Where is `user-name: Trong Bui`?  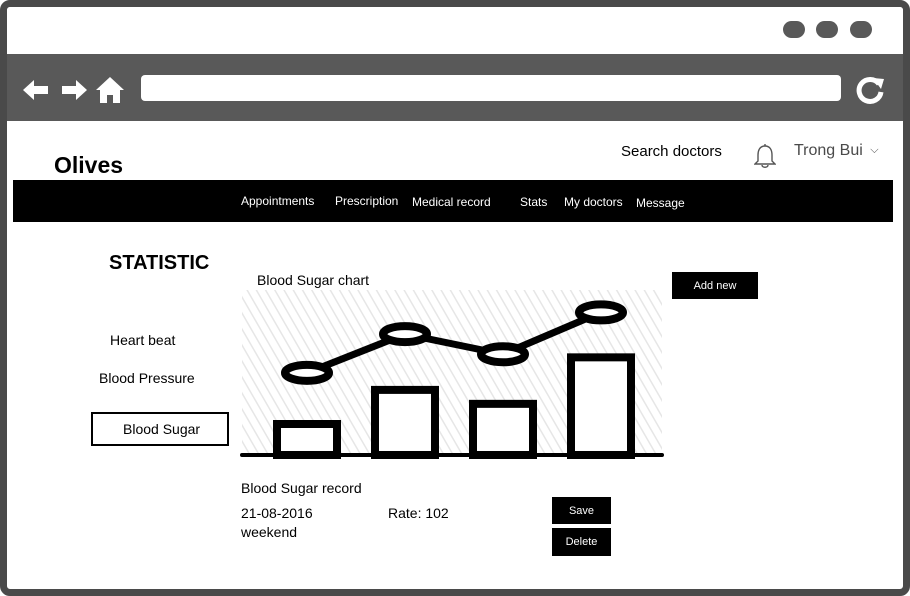 user-name: Trong Bui is located at coordinates (828, 150).